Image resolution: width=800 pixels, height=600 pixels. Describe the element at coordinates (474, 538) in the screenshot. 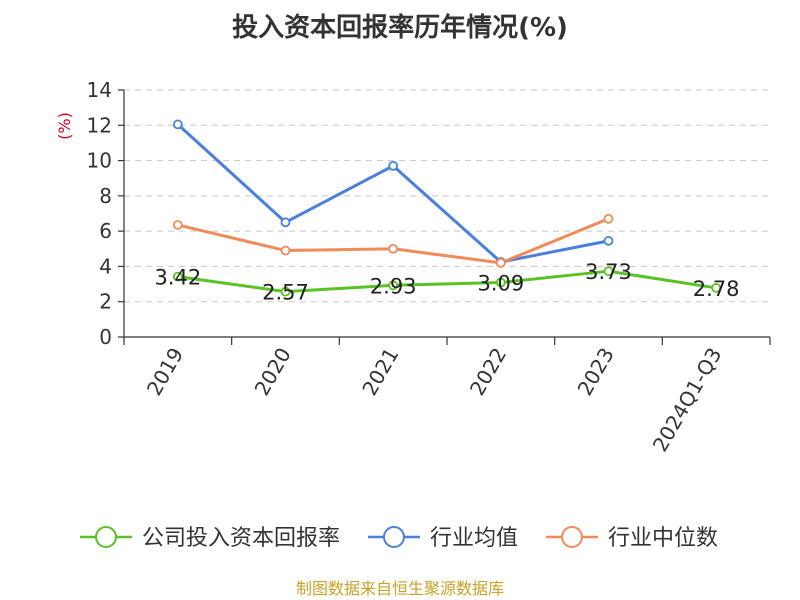

I see `legend-label: 行业均值` at that location.